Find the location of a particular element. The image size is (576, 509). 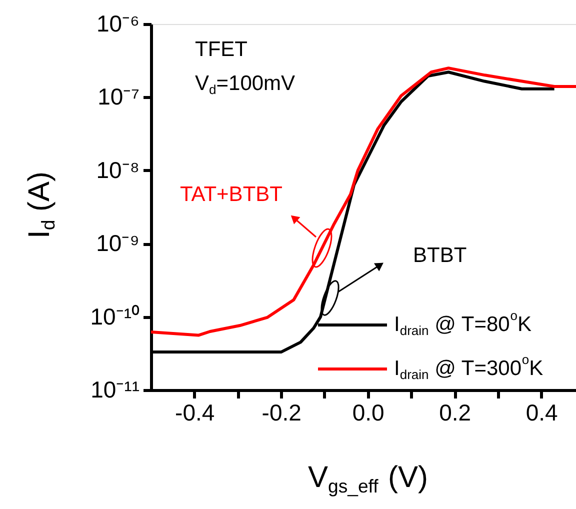

x-tick-label: 0.2 is located at coordinates (455, 413).